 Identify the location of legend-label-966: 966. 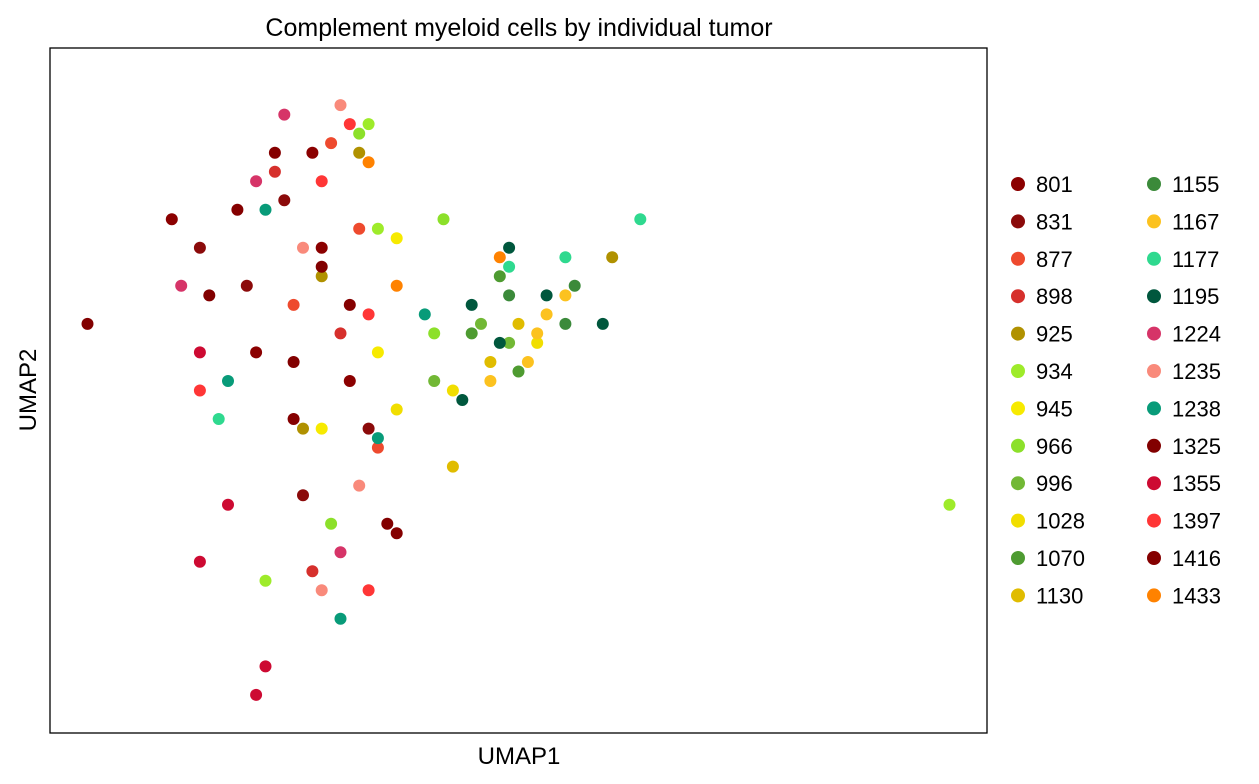
(1054, 446).